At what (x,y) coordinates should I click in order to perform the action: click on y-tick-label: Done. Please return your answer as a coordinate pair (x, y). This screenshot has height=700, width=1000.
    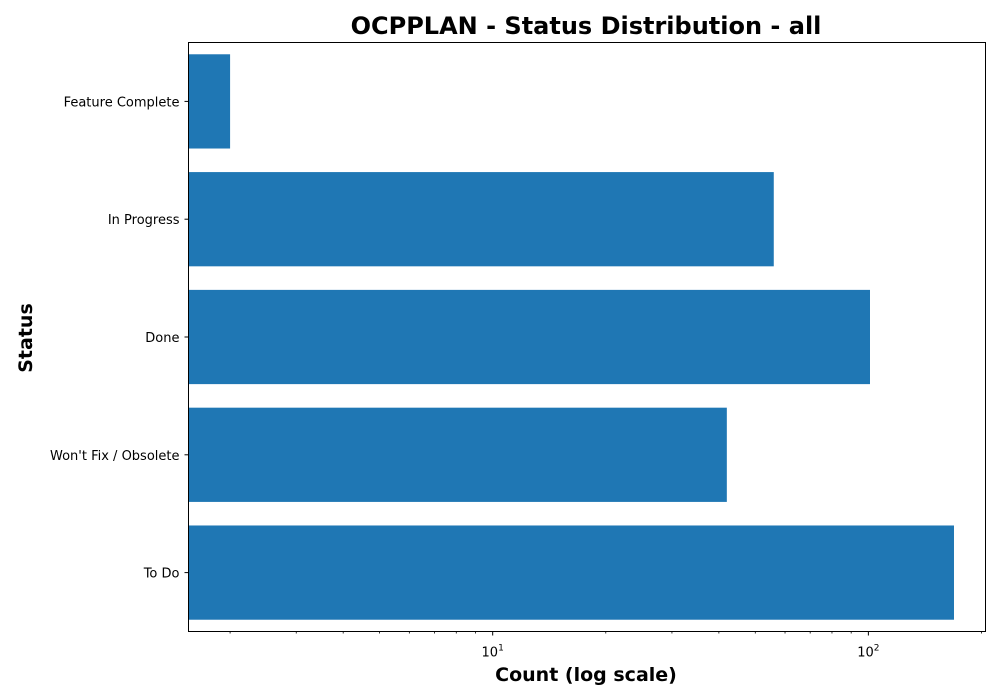
    Looking at the image, I should click on (162, 338).